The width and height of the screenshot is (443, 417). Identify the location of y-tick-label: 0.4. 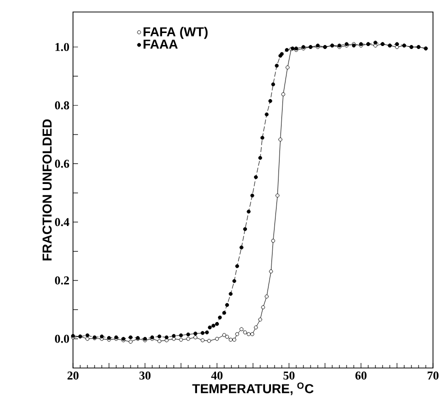
(62, 222).